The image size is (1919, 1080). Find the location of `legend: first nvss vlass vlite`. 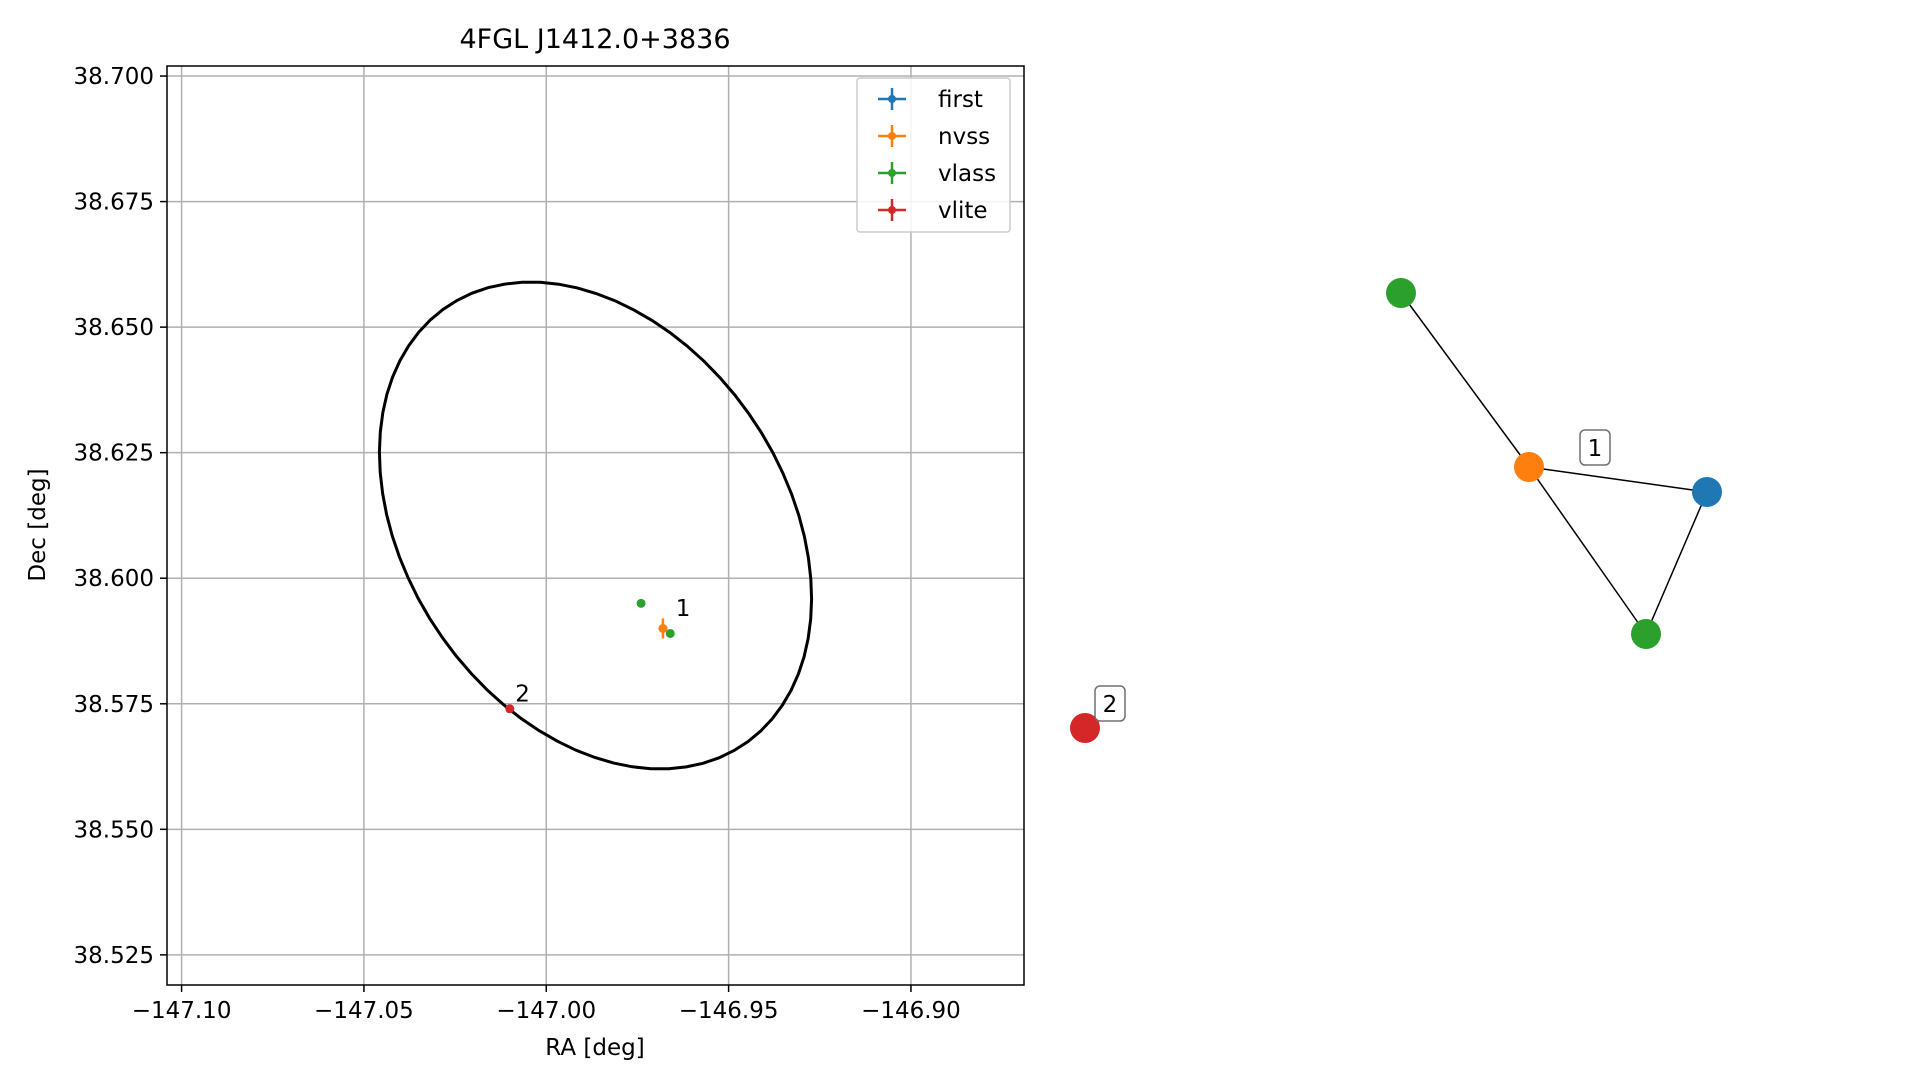

legend: first nvss vlass vlite is located at coordinates (933, 155).